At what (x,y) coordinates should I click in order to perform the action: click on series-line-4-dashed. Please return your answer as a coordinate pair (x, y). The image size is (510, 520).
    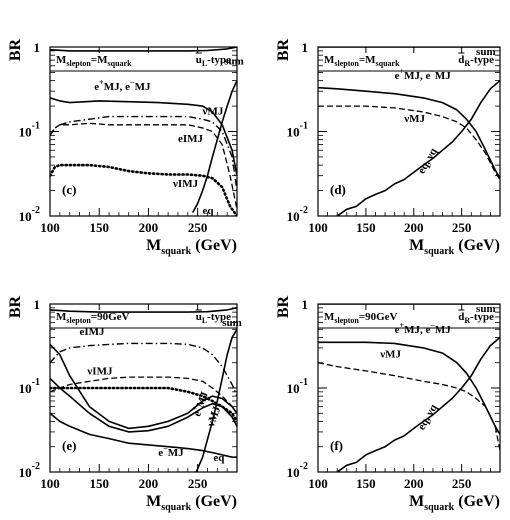
    Looking at the image, I should click on (143, 166).